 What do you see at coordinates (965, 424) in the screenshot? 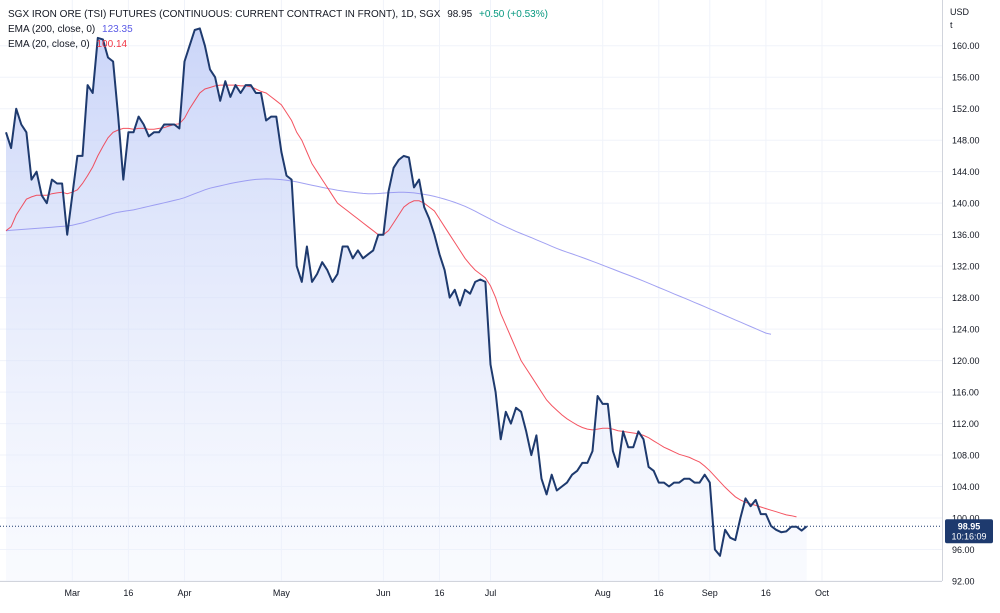
I see `y-tick-label: 112.00` at bounding box center [965, 424].